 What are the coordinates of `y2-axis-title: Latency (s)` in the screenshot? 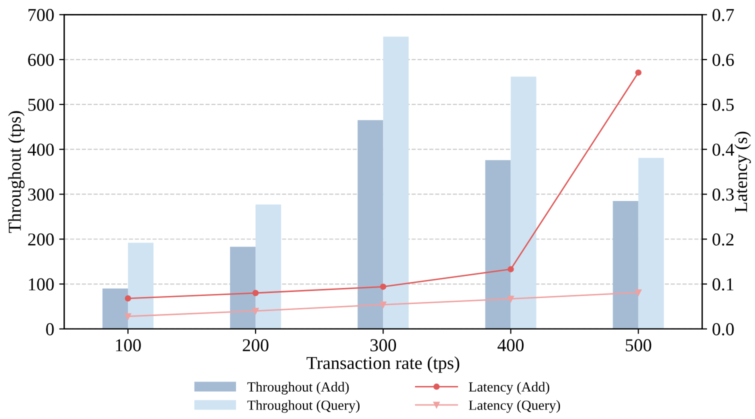 It's located at (742, 172).